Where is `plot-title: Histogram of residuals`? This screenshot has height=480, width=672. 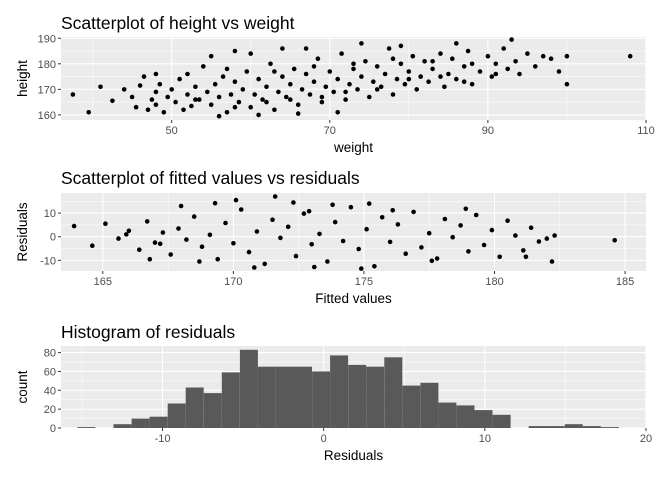 plot-title: Histogram of residuals is located at coordinates (148, 332).